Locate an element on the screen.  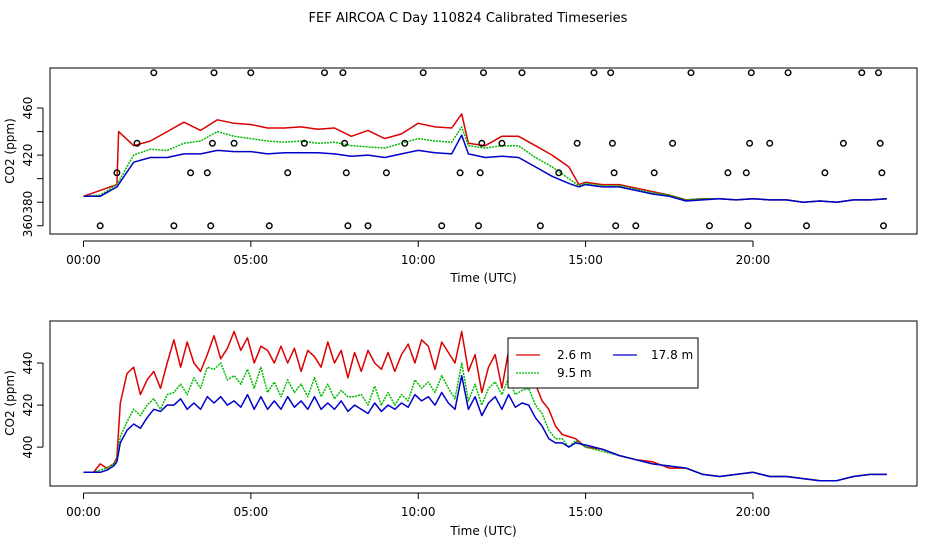
legend-box is located at coordinates (603, 363).